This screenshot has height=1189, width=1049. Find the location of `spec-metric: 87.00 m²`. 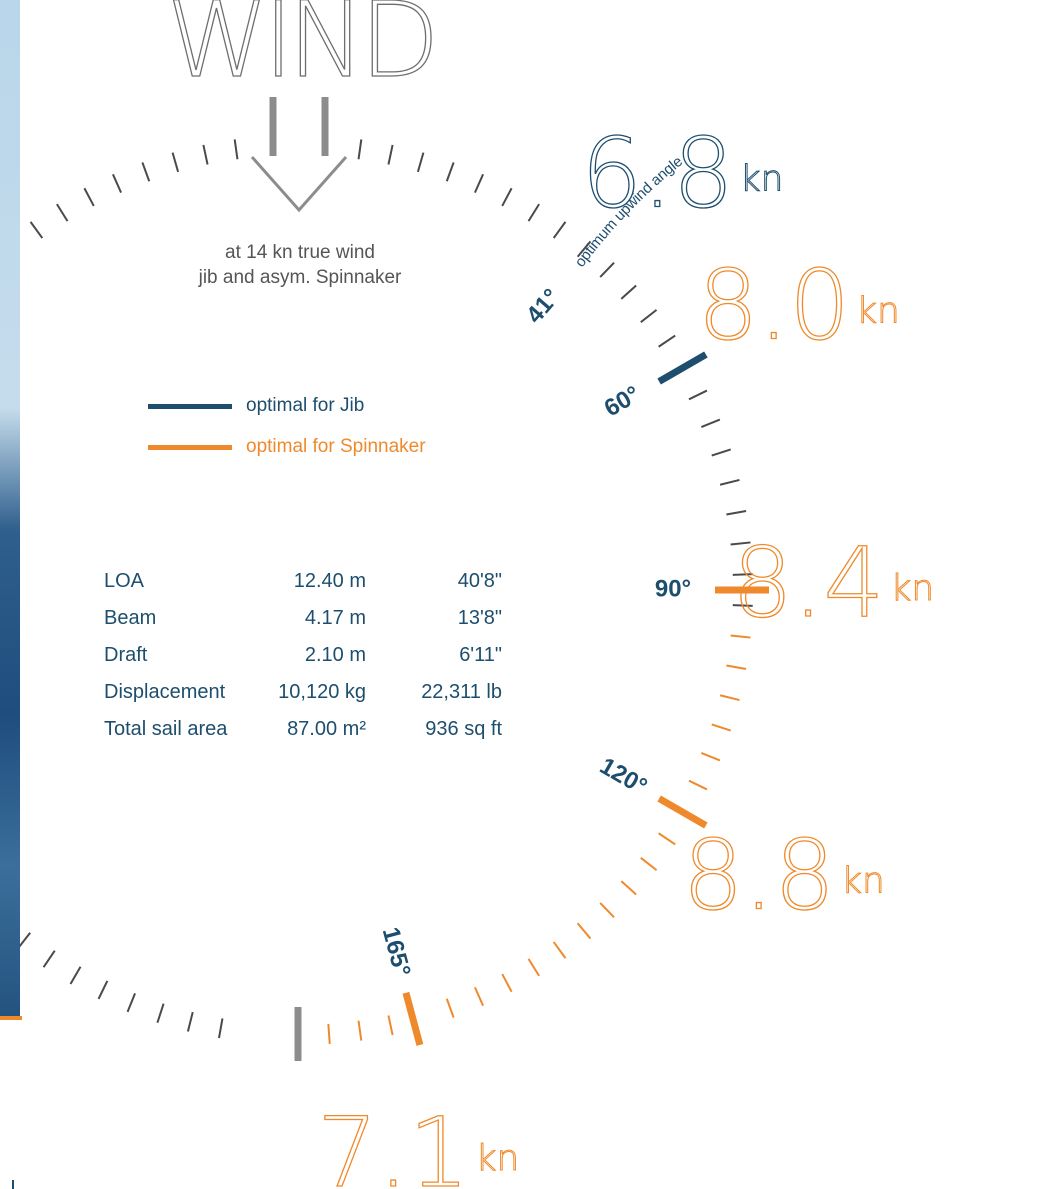

spec-metric: 87.00 m² is located at coordinates (326, 729).